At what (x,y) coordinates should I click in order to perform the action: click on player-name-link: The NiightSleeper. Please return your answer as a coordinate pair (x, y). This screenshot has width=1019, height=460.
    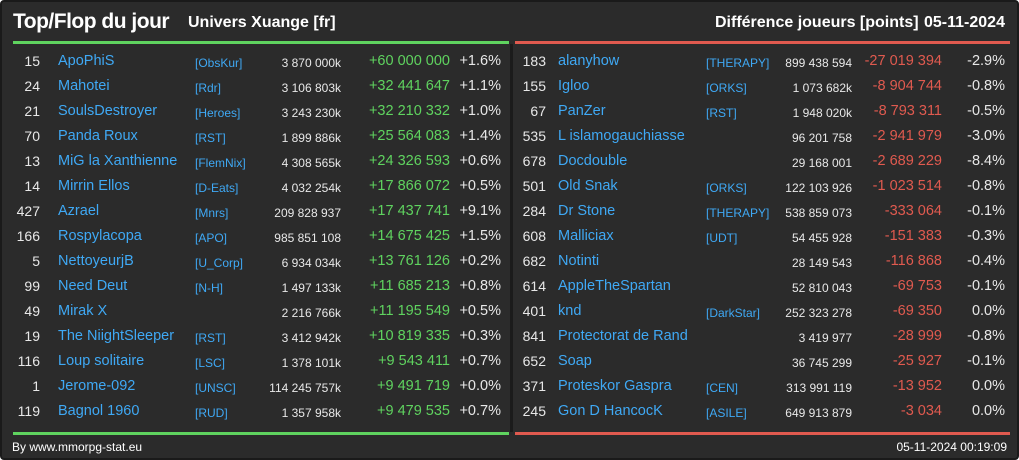
    Looking at the image, I should click on (116, 336).